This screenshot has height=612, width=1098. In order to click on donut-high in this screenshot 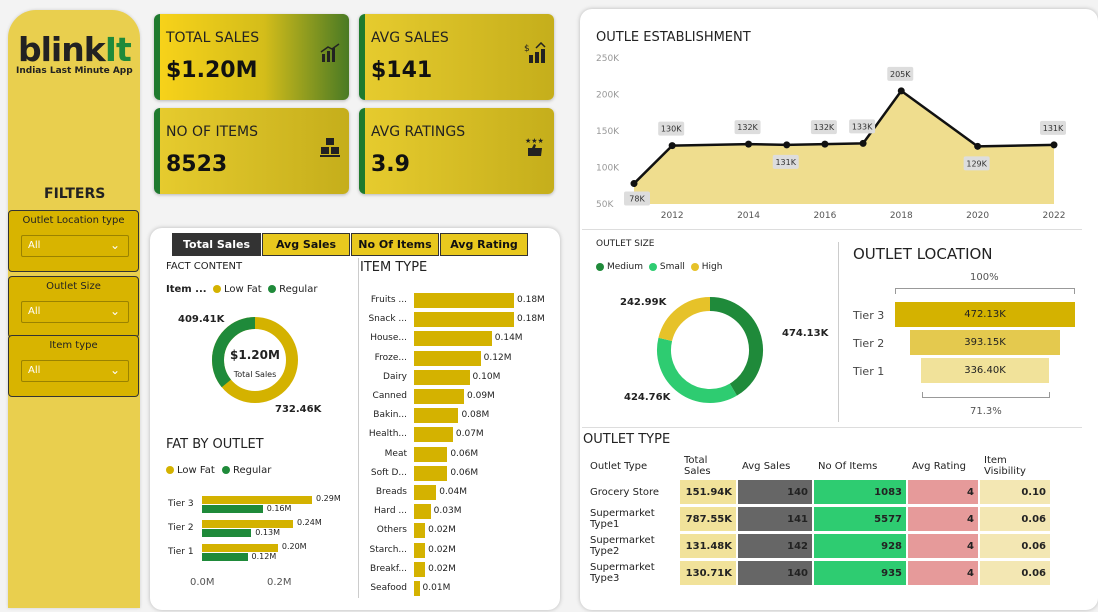, I will do `click(684, 319)`.